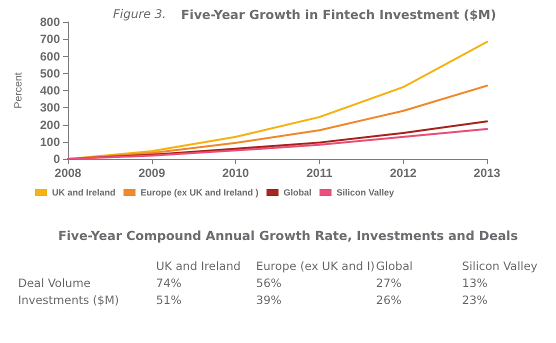  What do you see at coordinates (50, 22) in the screenshot?
I see `y-tick-label: 800` at bounding box center [50, 22].